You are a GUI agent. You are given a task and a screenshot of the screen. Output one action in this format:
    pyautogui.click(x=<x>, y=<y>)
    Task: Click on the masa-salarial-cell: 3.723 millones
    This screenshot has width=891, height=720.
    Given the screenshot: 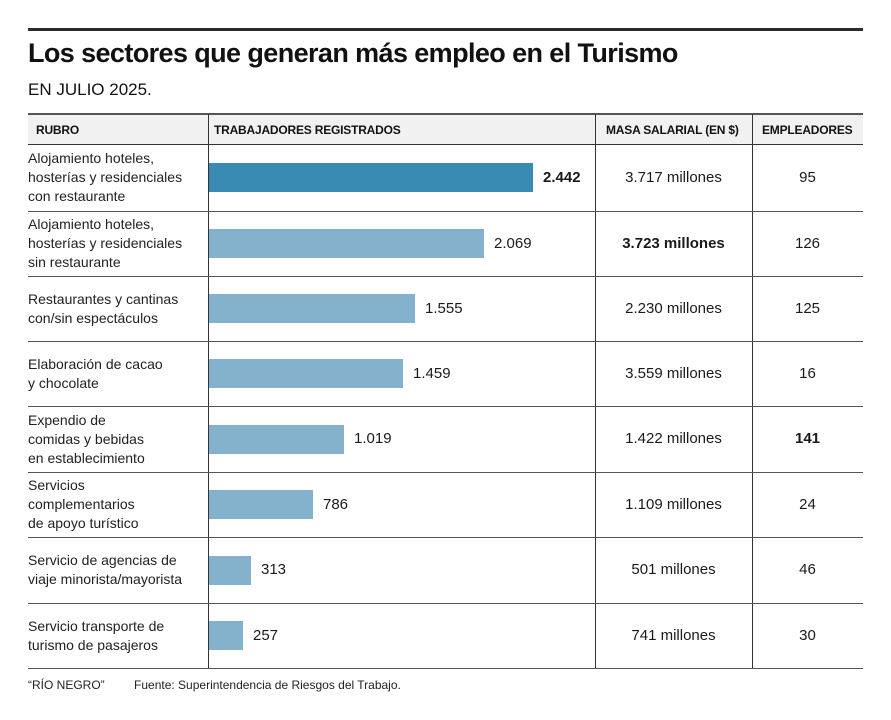 What is the action you would take?
    pyautogui.click(x=673, y=243)
    